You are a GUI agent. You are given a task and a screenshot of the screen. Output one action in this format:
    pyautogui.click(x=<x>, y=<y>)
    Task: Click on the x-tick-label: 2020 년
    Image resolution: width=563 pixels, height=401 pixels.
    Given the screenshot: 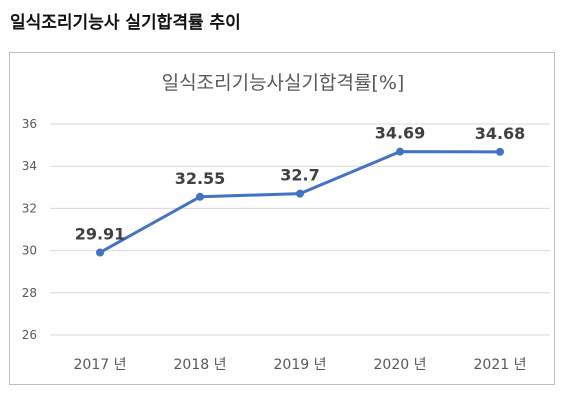 What is the action you would take?
    pyautogui.click(x=400, y=365)
    